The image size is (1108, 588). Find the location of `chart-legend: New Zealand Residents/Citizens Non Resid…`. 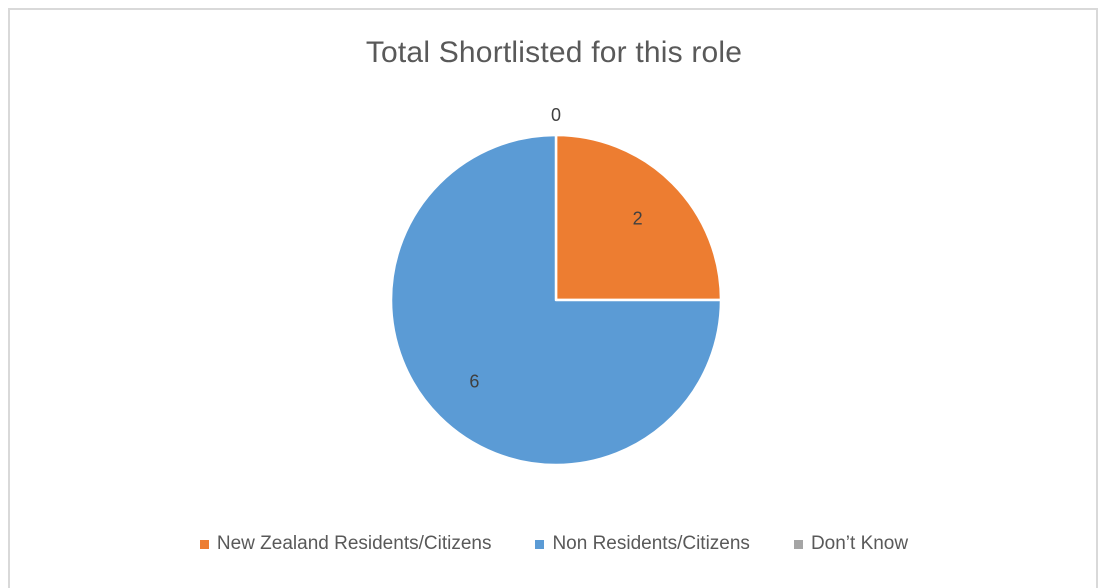

chart-legend: New Zealand Residents/Citizens Non Resid… is located at coordinates (554, 544).